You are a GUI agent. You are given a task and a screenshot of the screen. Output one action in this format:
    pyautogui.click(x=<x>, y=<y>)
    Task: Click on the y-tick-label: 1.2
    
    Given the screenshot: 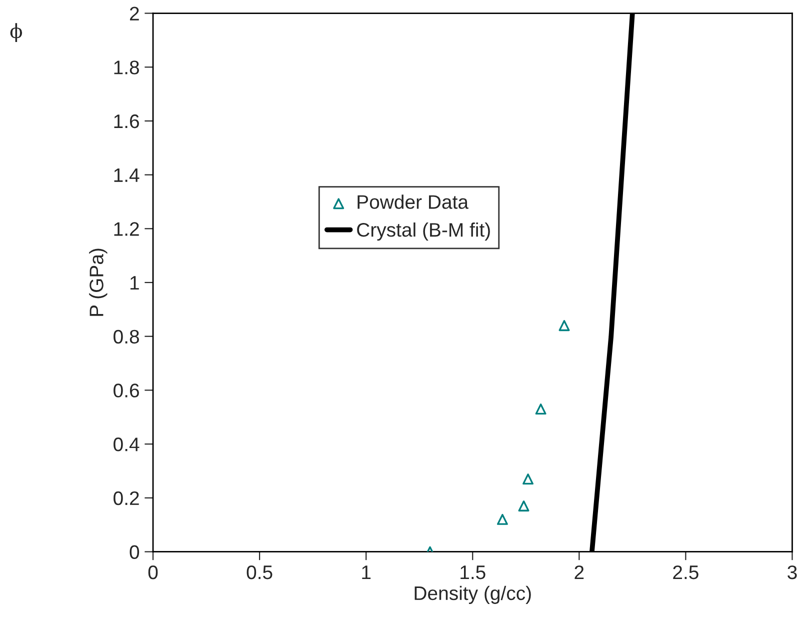 What is the action you would take?
    pyautogui.click(x=126, y=229)
    